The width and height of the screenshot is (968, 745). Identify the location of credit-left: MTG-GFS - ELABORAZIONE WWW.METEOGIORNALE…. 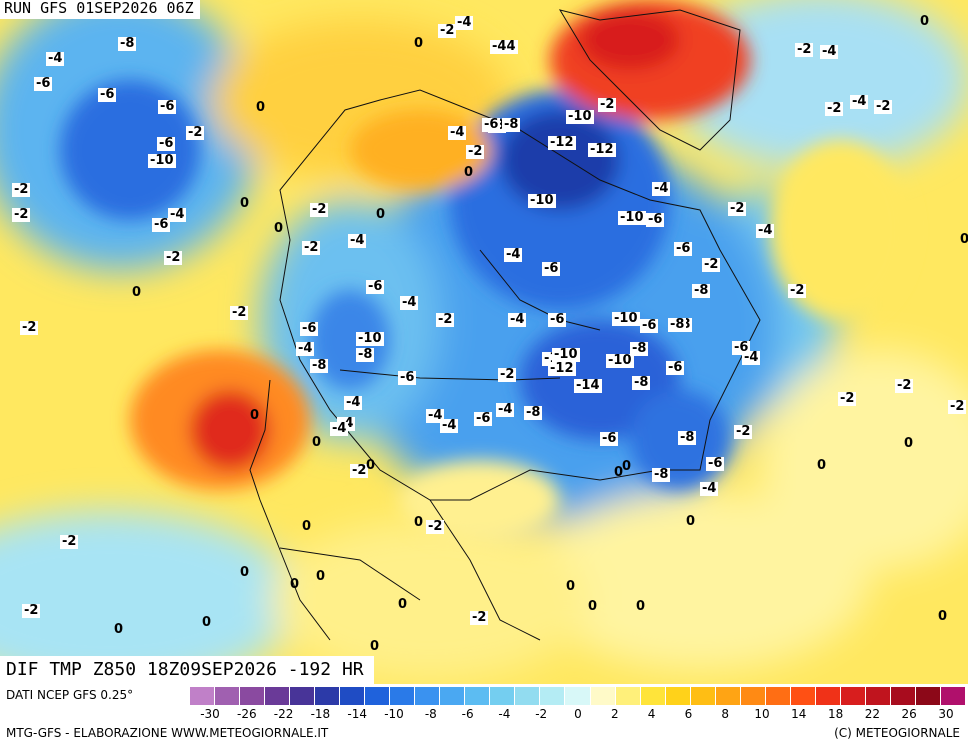
(167, 733).